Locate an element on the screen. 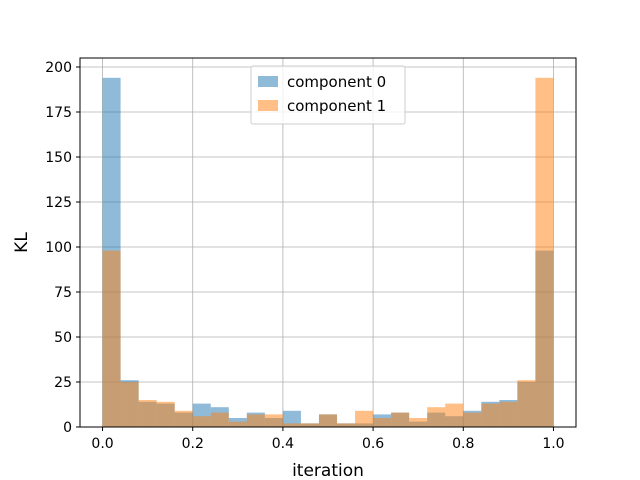 The height and width of the screenshot is (480, 640). y-tick-label: 100 is located at coordinates (58, 248).